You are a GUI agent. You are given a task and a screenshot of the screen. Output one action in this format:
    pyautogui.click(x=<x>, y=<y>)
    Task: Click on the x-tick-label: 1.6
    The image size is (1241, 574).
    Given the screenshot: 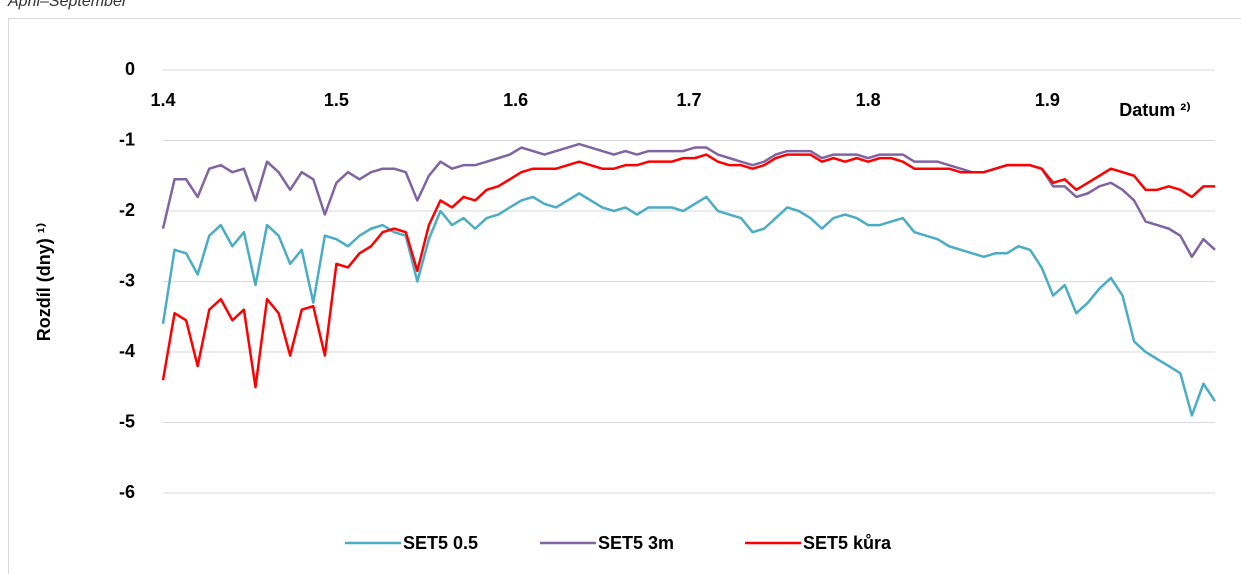 What is the action you would take?
    pyautogui.click(x=515, y=100)
    